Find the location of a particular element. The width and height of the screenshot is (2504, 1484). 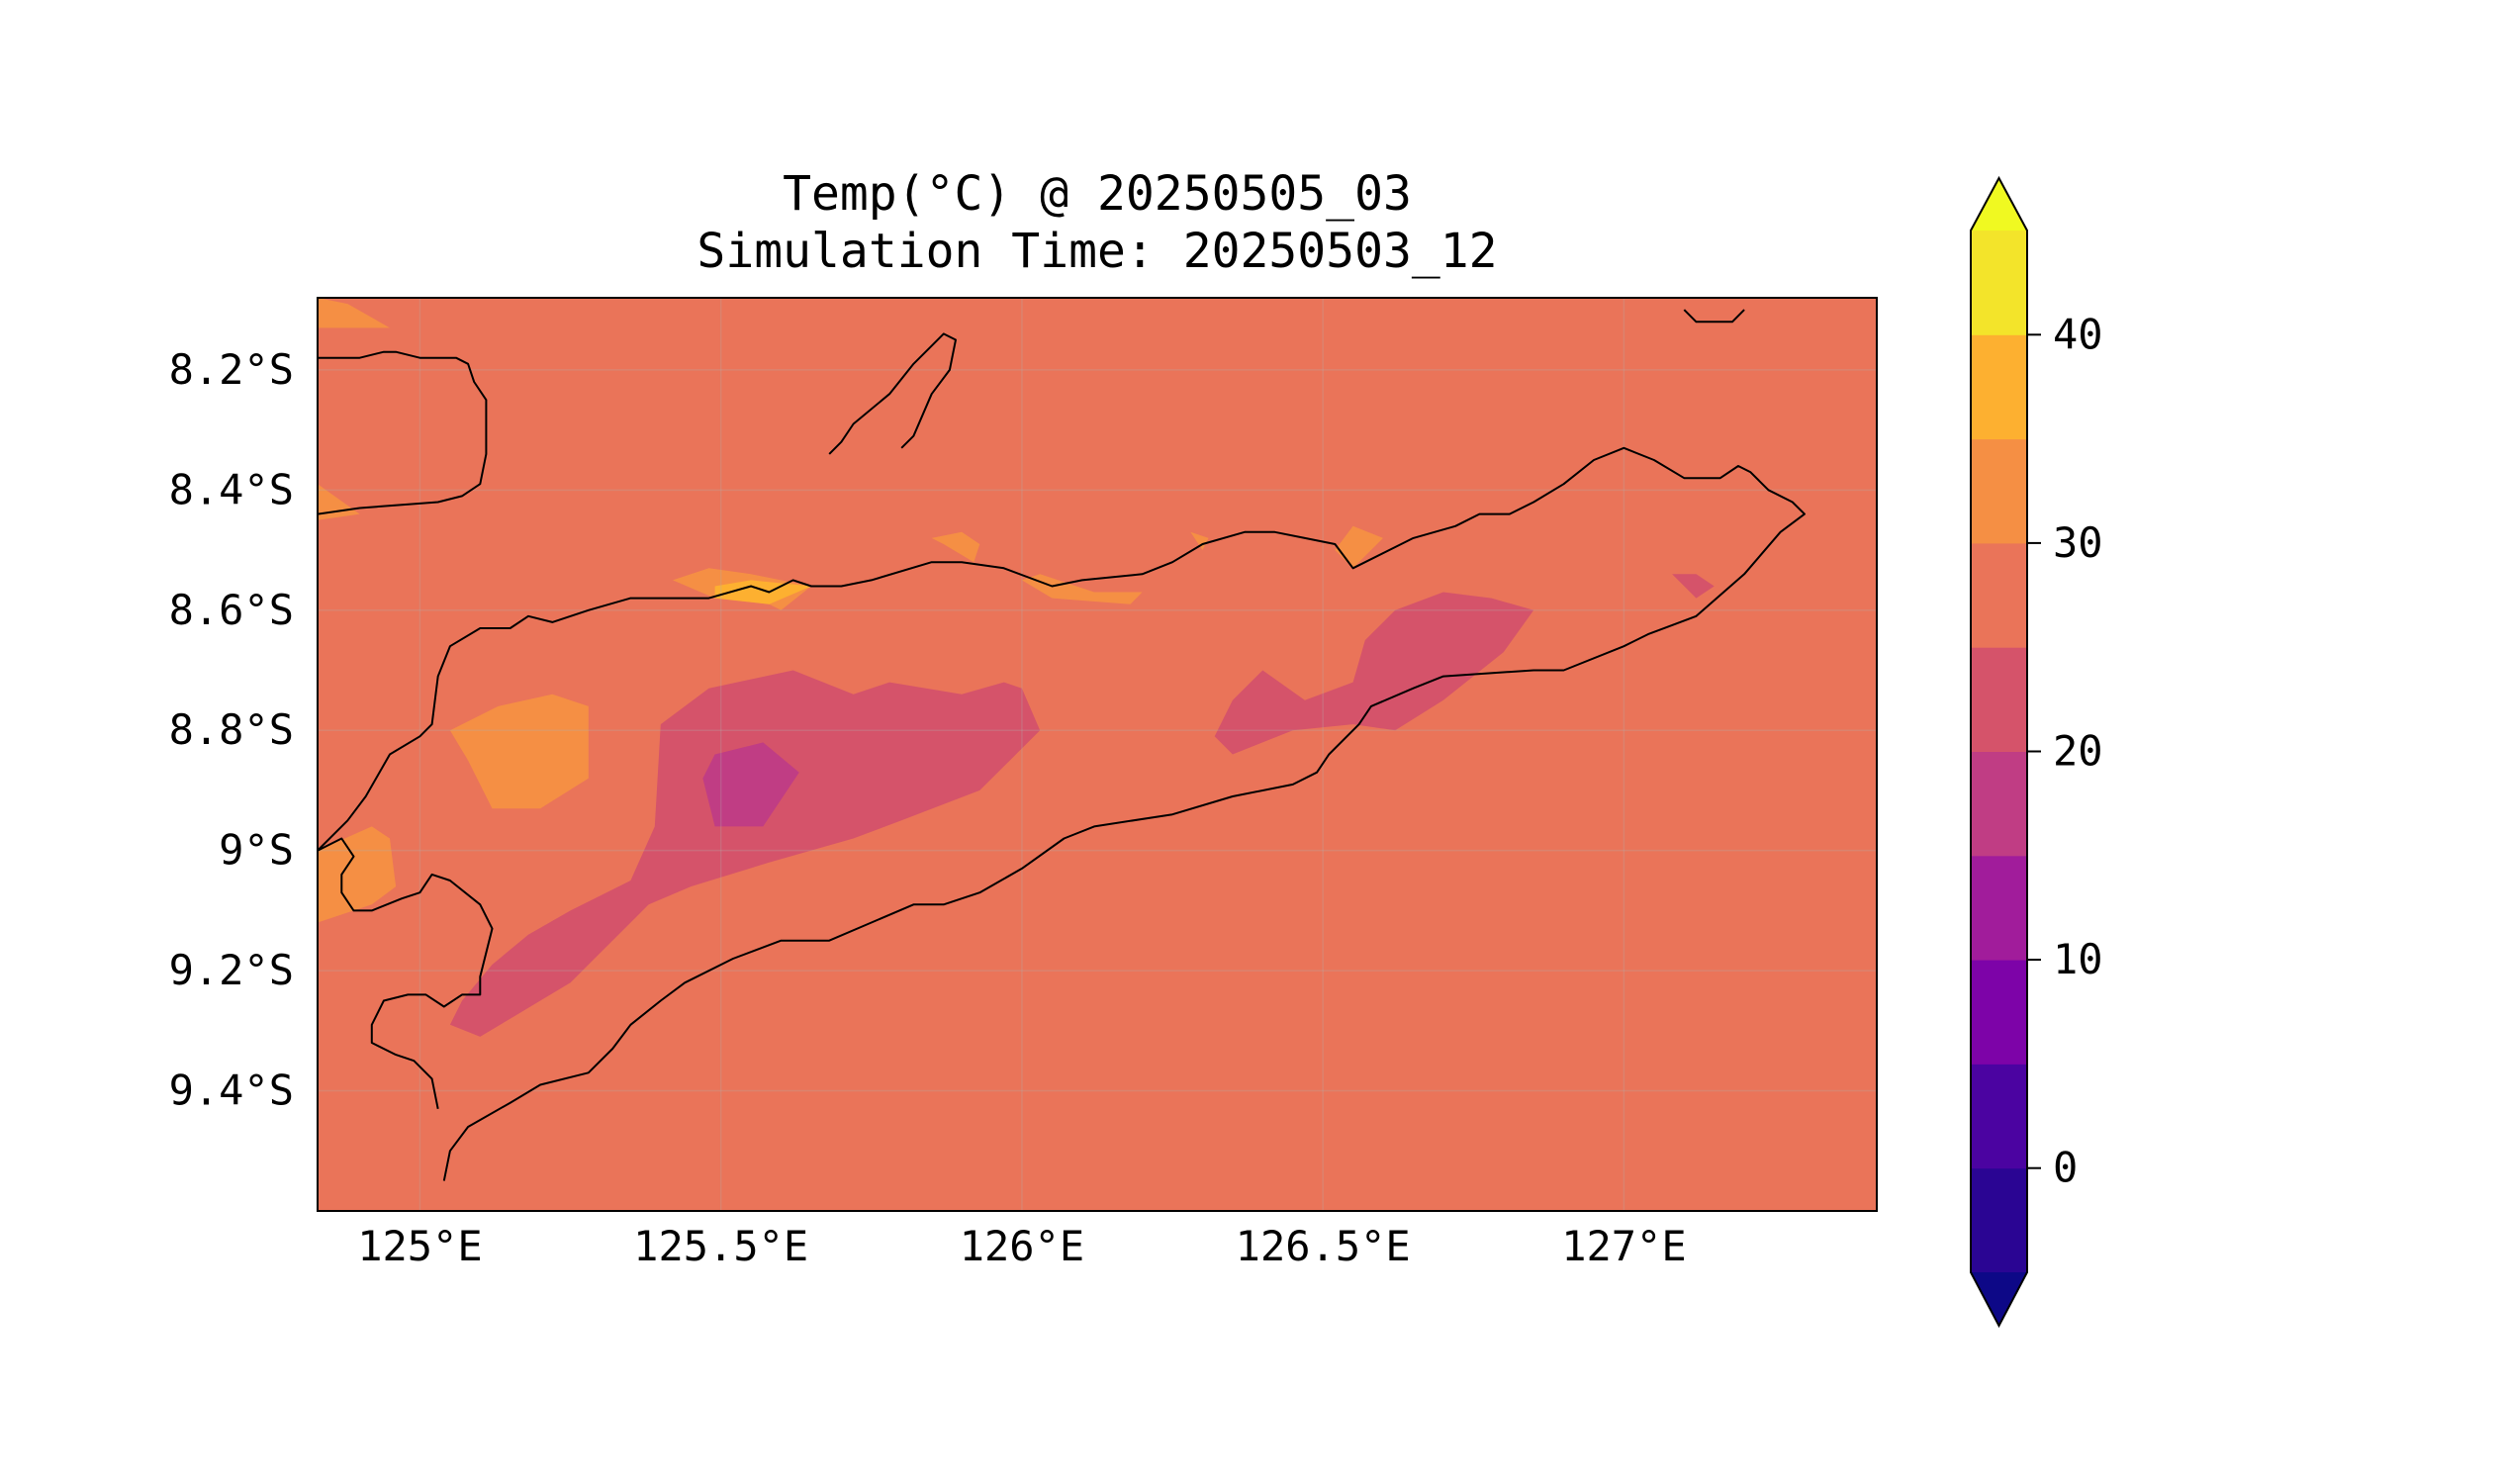

colorbar-outline is located at coordinates (1999, 752).